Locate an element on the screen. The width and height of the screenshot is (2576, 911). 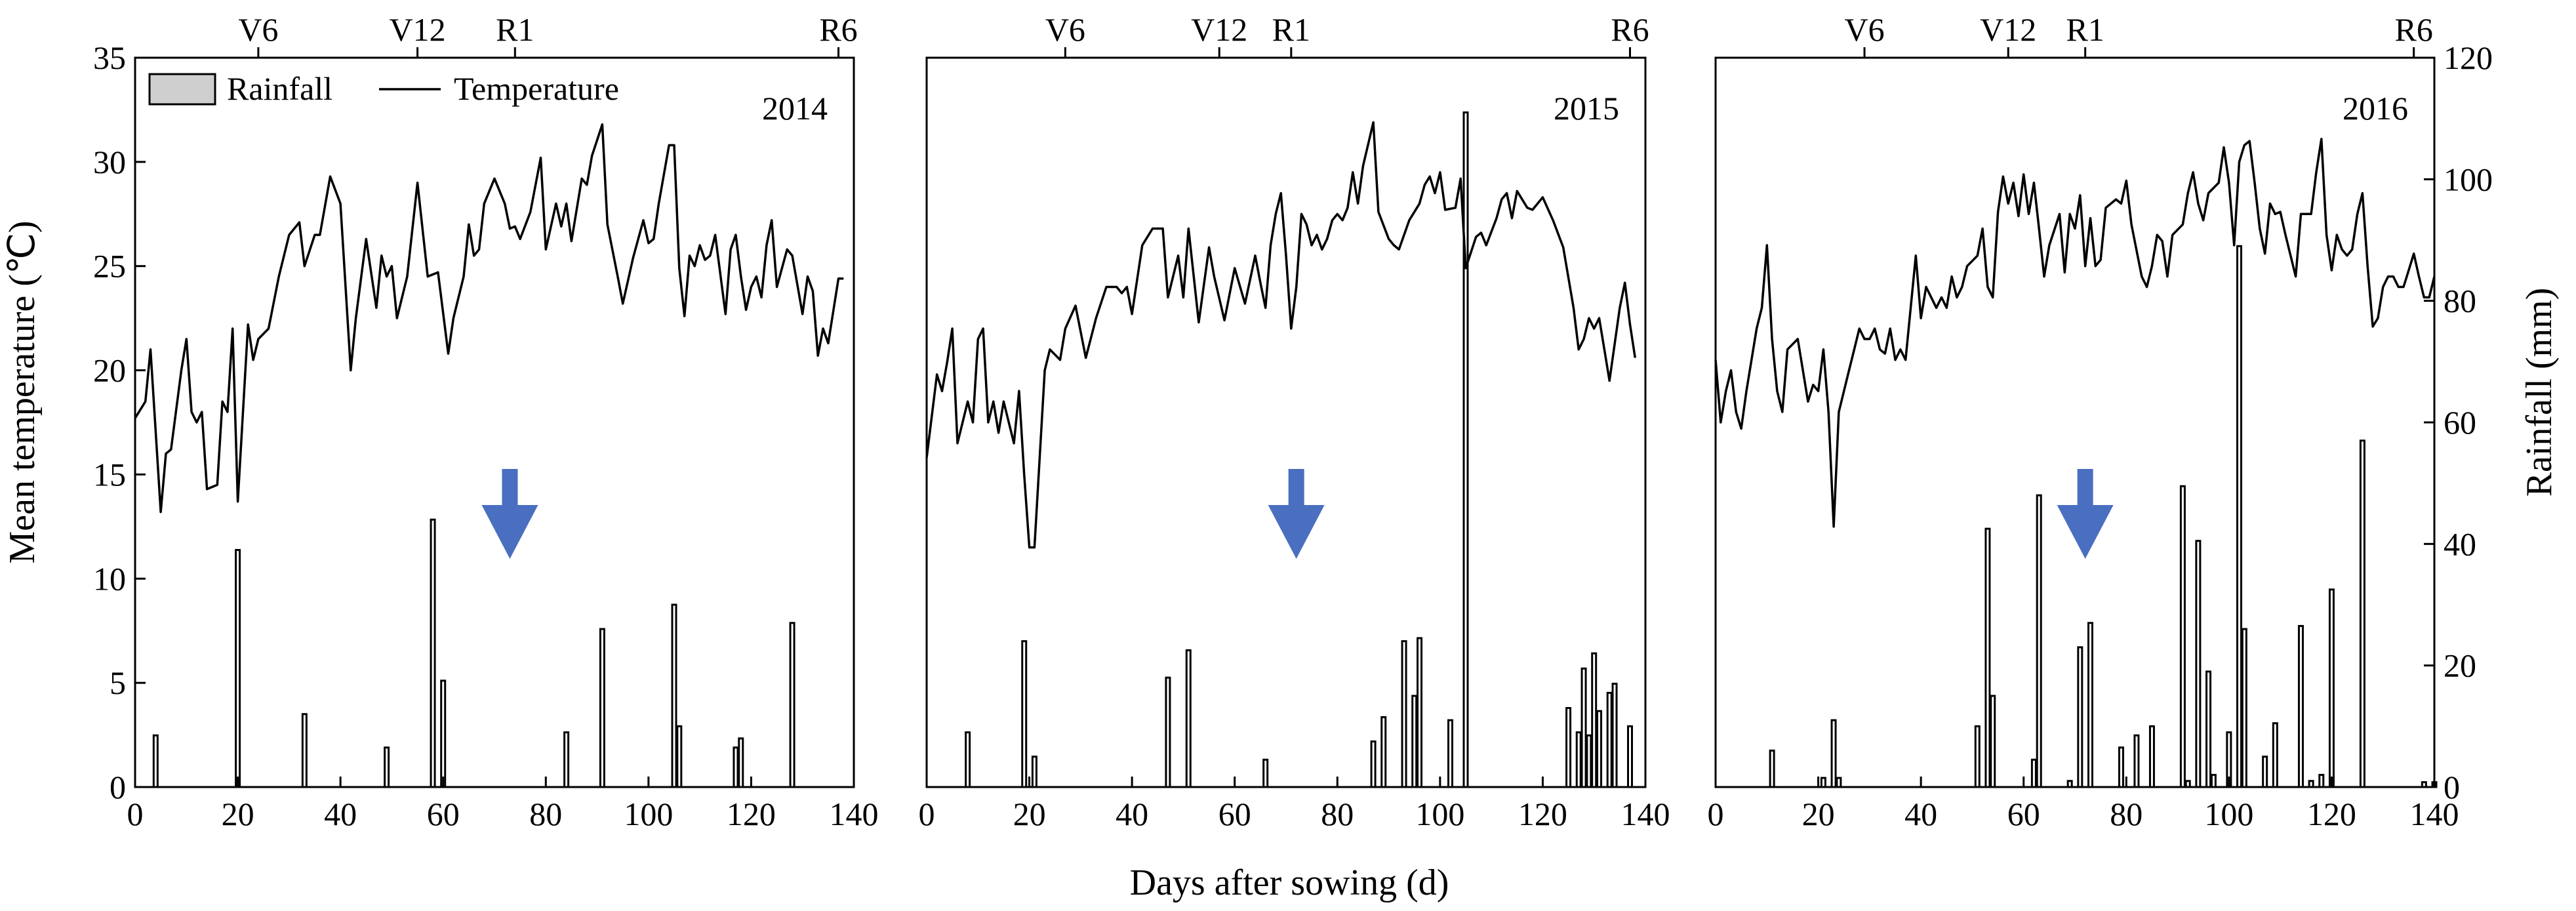
y-tick-label-right: 20 is located at coordinates (2460, 665).